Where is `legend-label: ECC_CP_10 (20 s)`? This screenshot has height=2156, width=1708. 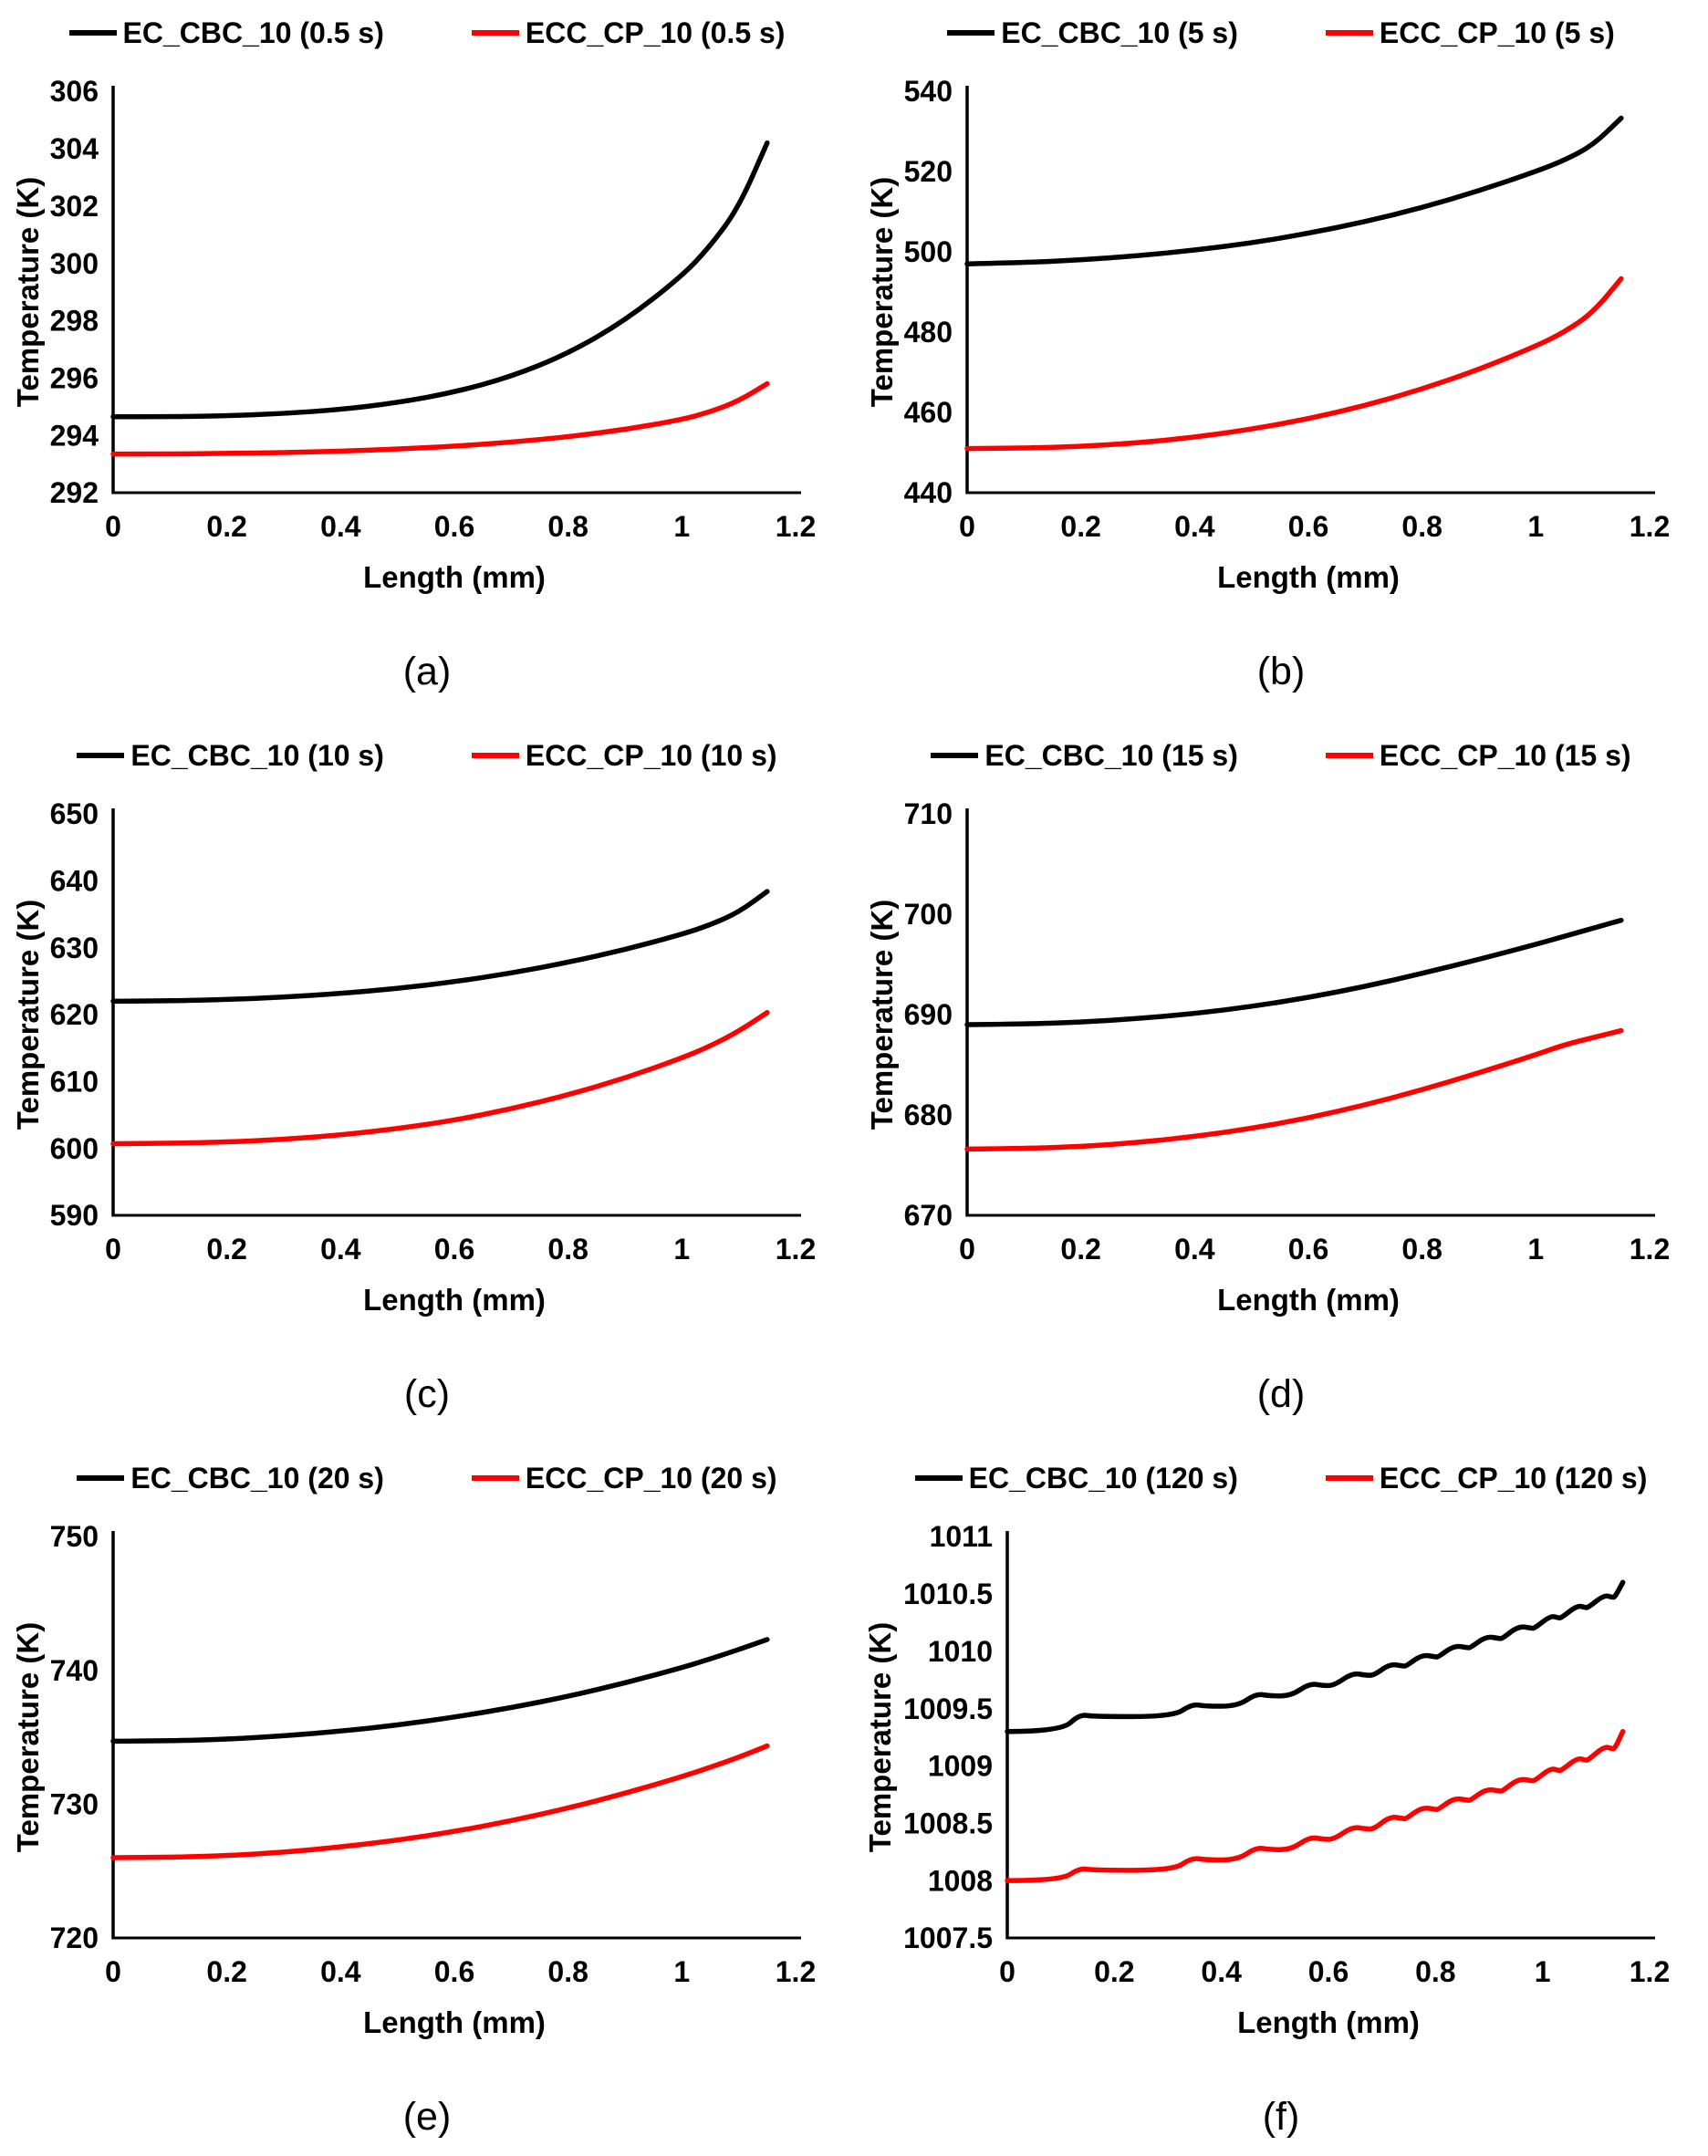
legend-label: ECC_CP_10 (20 s) is located at coordinates (651, 1478).